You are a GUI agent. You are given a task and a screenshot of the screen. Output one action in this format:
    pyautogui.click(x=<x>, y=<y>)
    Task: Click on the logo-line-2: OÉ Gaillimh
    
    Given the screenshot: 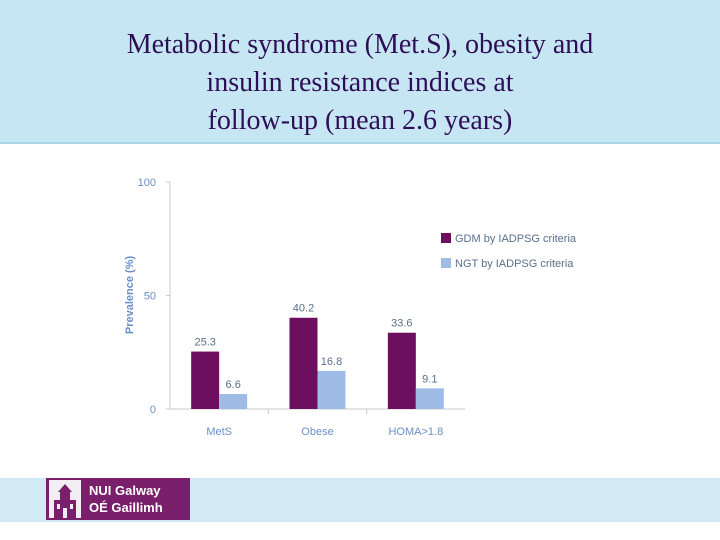 What is the action you would take?
    pyautogui.click(x=126, y=507)
    